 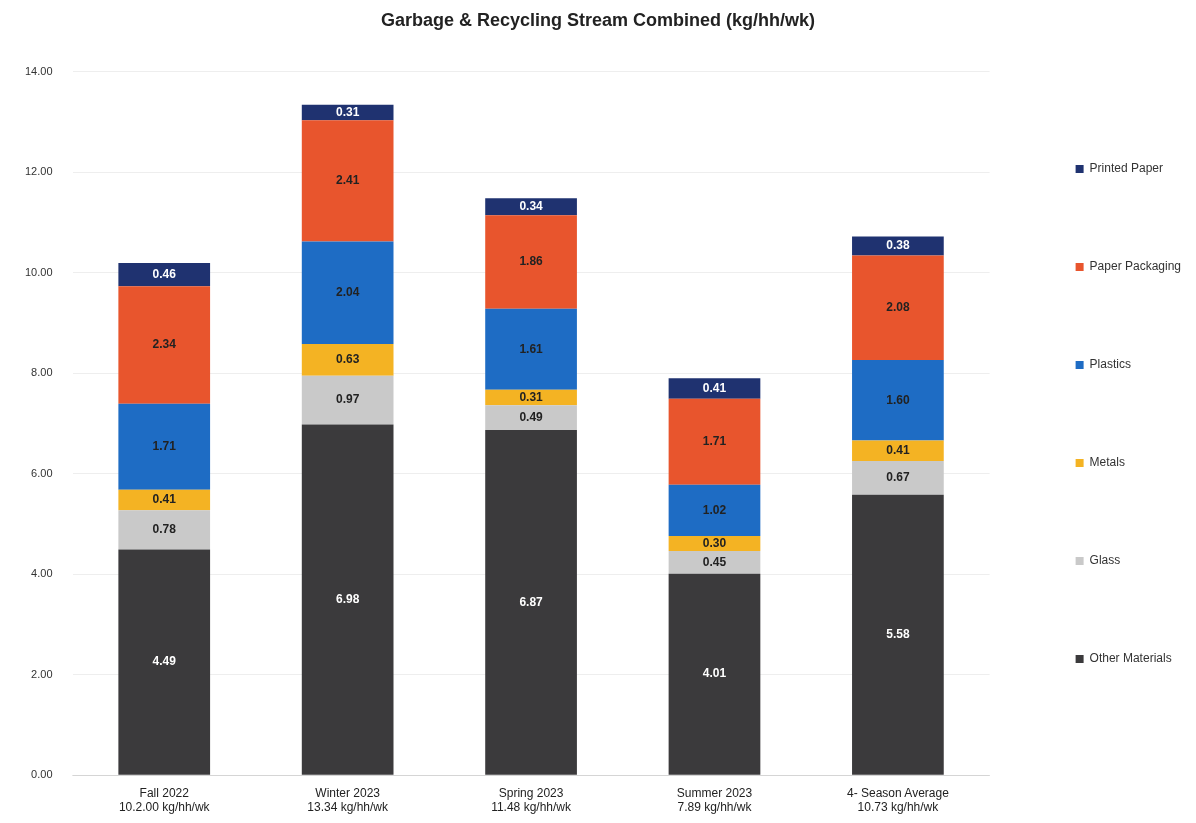 I want to click on data-label: 2.41, so click(x=347, y=180).